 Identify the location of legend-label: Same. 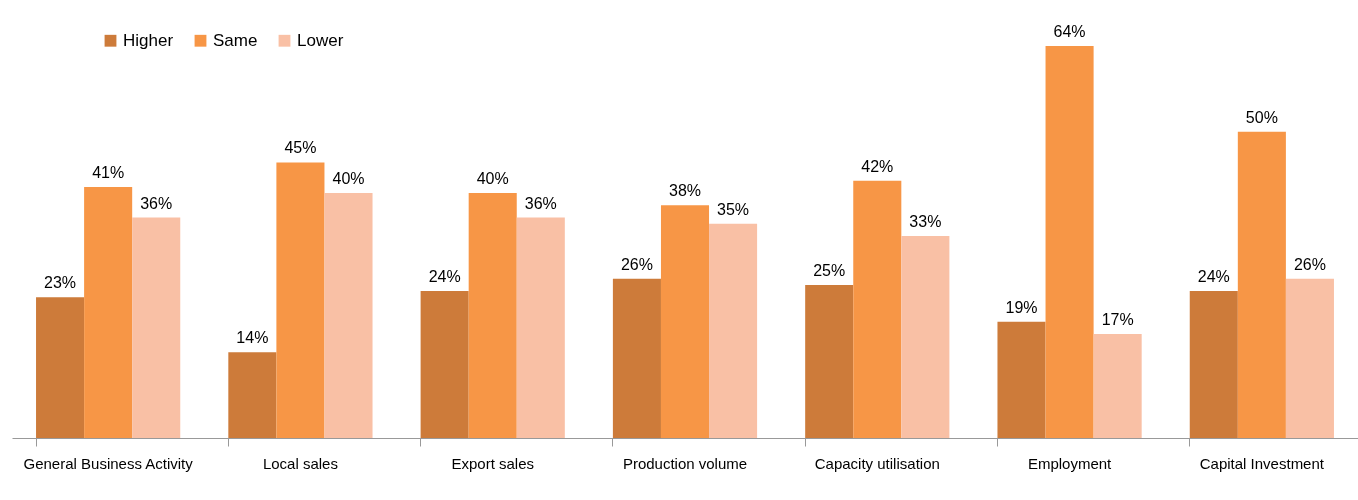
(235, 40).